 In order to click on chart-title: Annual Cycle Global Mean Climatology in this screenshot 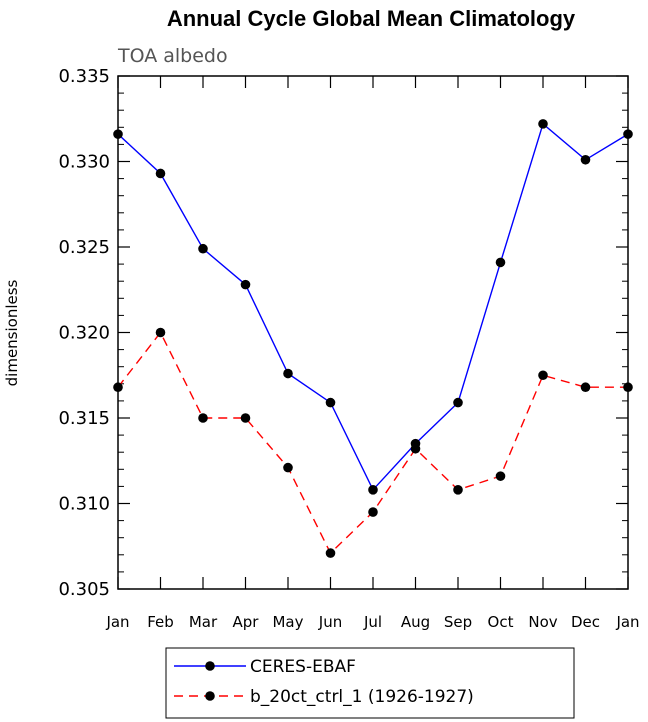, I will do `click(371, 18)`.